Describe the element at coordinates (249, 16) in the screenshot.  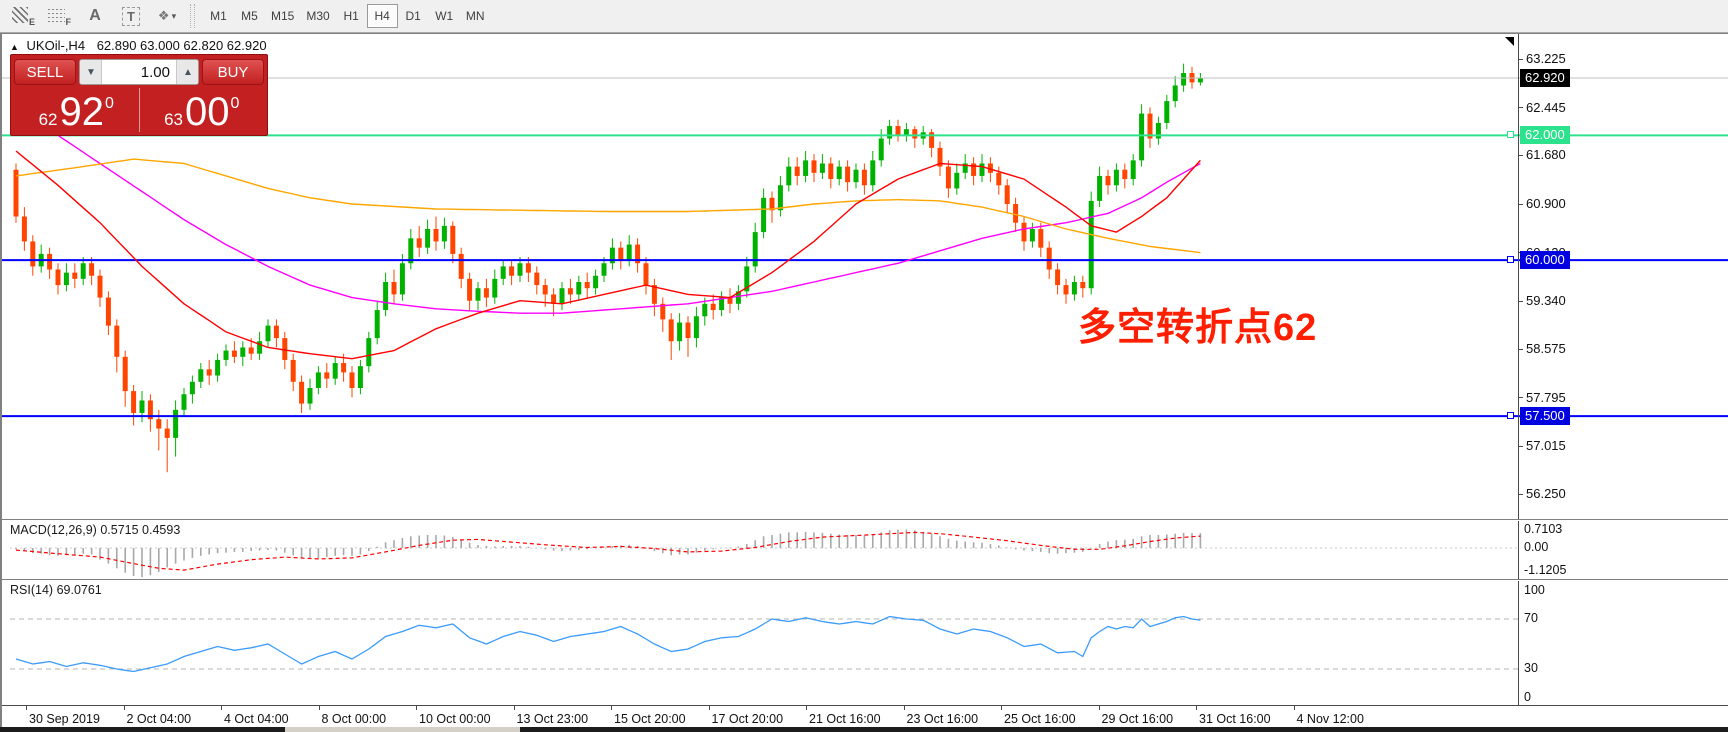
I see `timeframe-M5-button: M5` at that location.